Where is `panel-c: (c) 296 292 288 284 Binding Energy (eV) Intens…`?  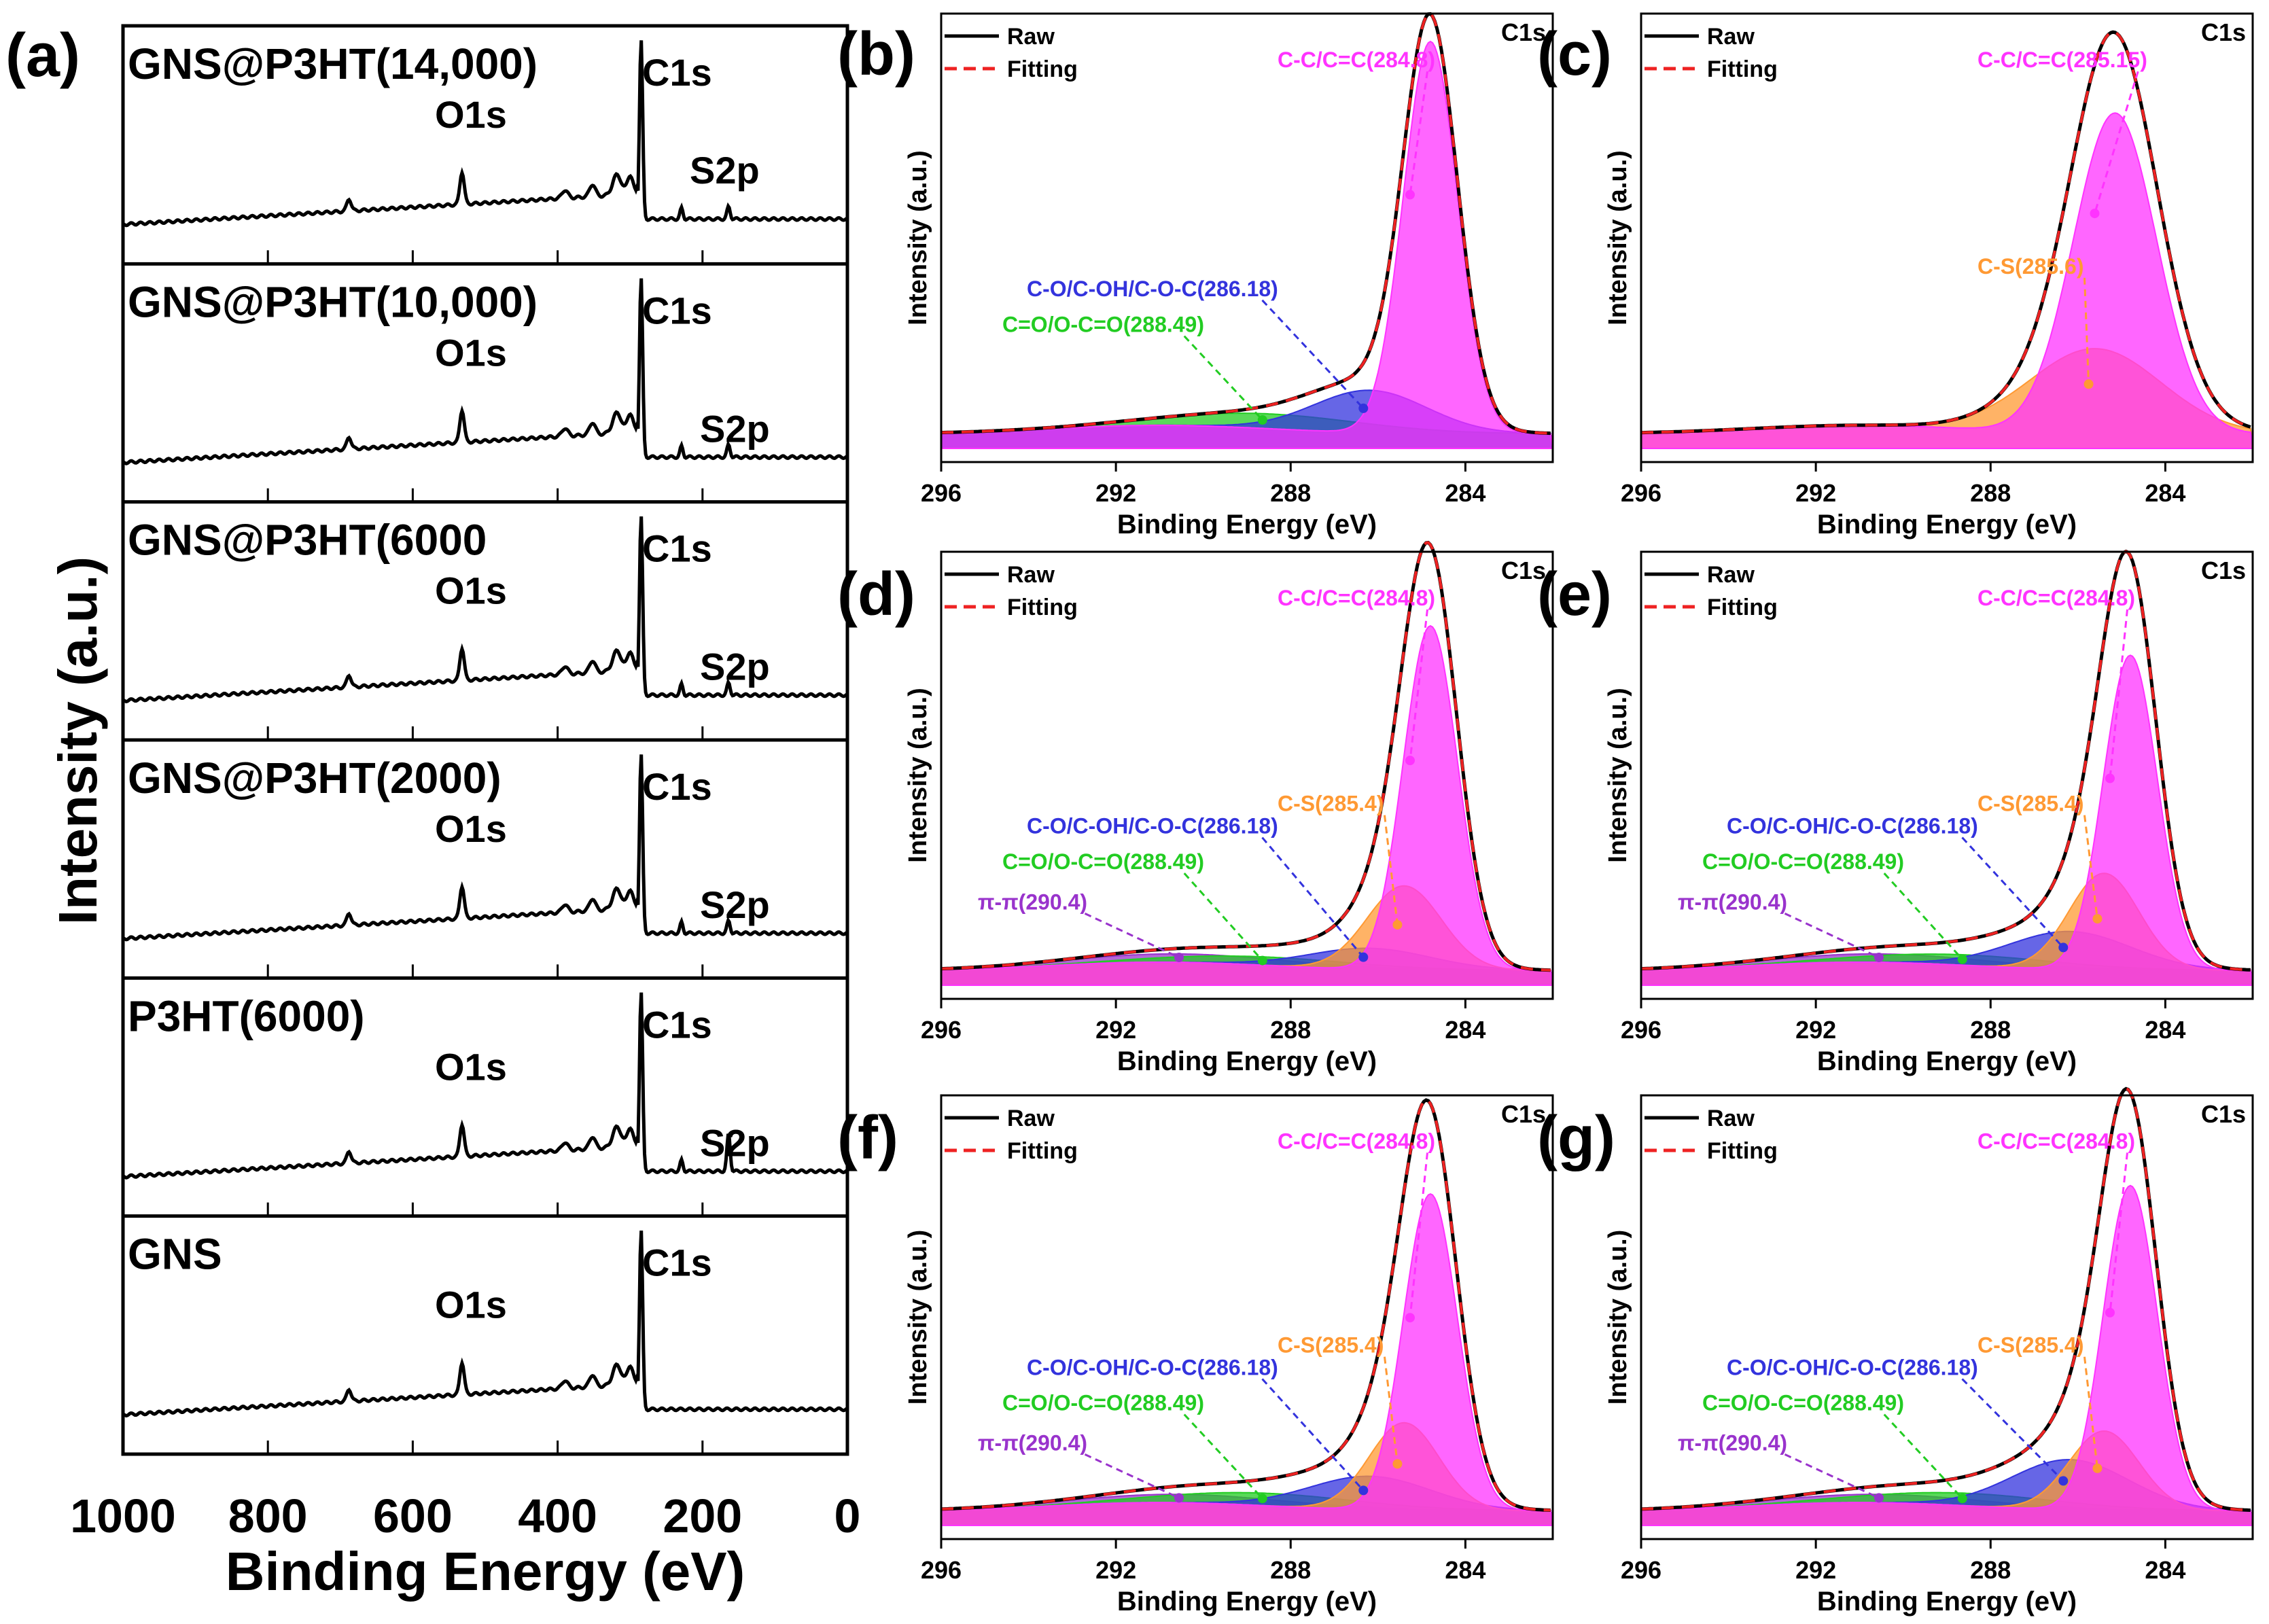 panel-c: (c) 296 292 288 284 Binding Energy (eV) Intens… is located at coordinates (1895, 276).